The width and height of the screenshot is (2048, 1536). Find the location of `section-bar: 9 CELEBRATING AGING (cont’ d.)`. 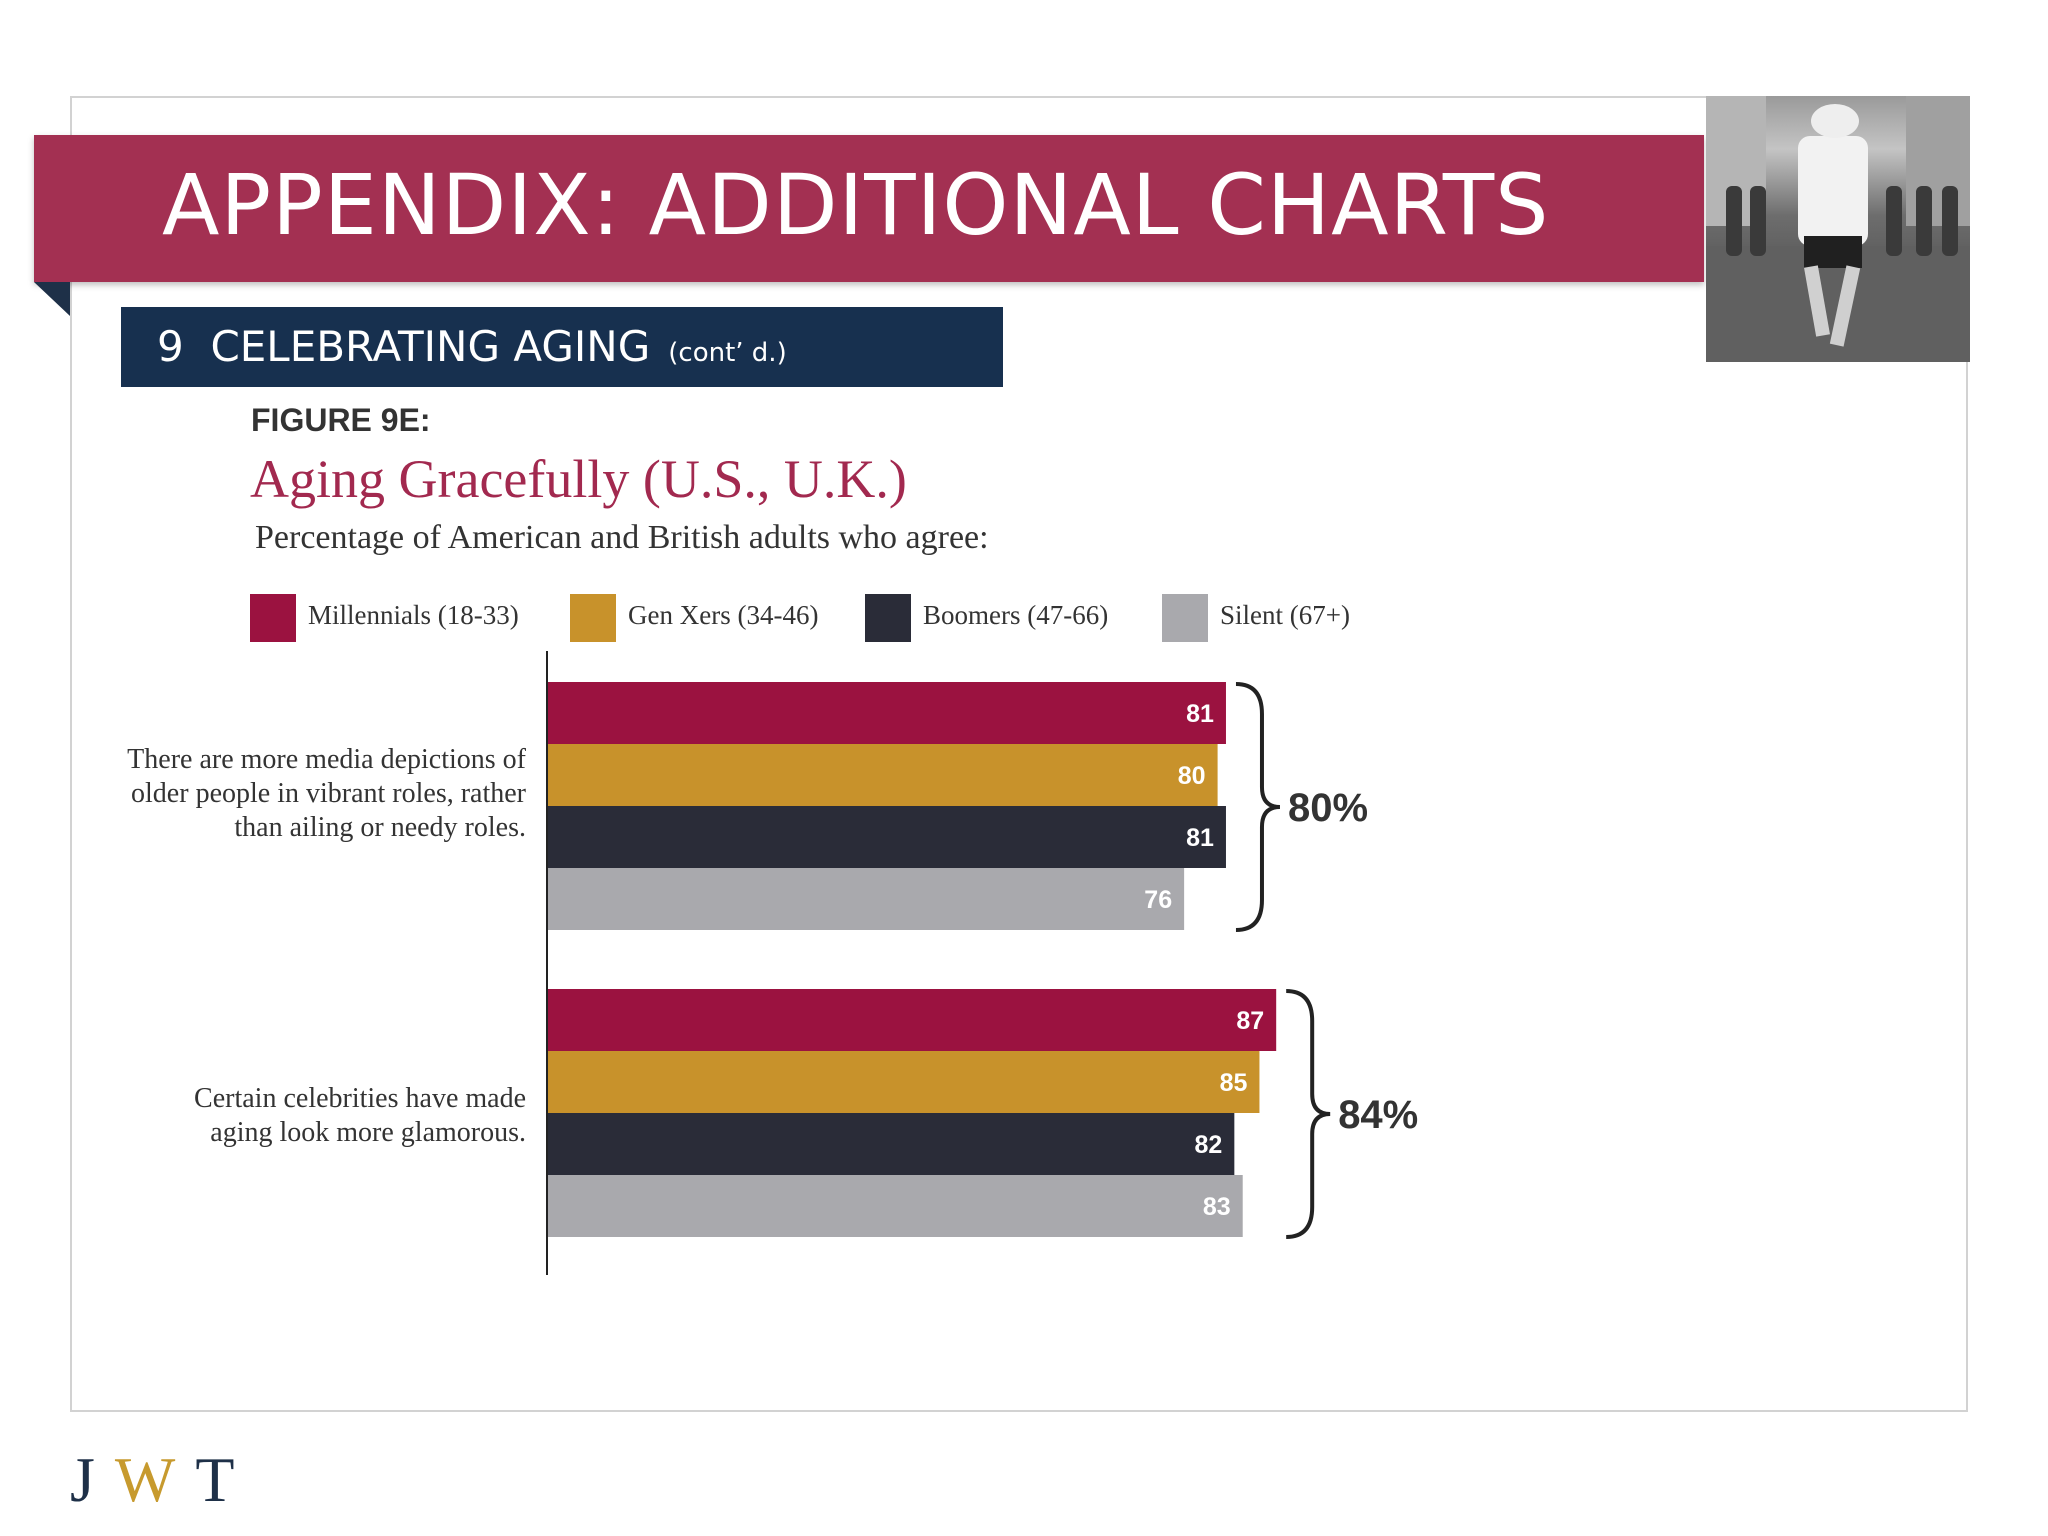

section-bar: 9 CELEBRATING AGING (cont’ d.) is located at coordinates (562, 347).